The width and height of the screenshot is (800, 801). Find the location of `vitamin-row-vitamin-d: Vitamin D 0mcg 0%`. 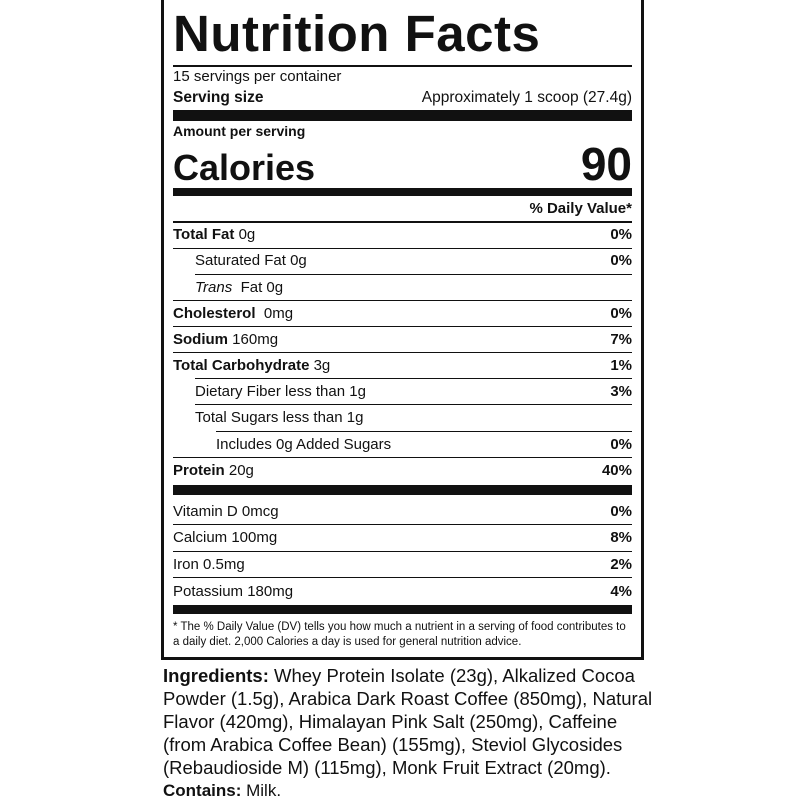

vitamin-row-vitamin-d: Vitamin D 0mcg 0% is located at coordinates (402, 512).